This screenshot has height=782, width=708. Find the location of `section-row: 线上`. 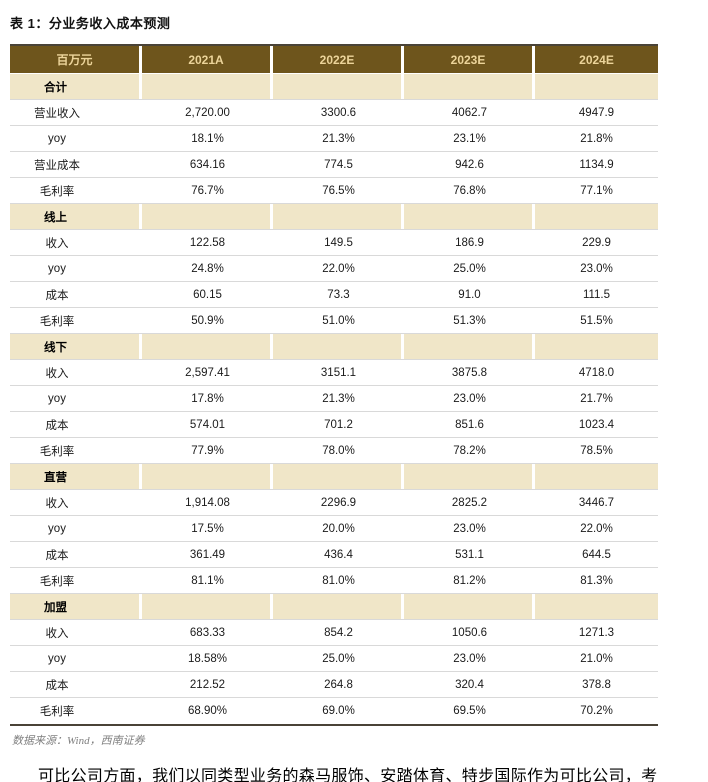

section-row: 线上 is located at coordinates (334, 217).